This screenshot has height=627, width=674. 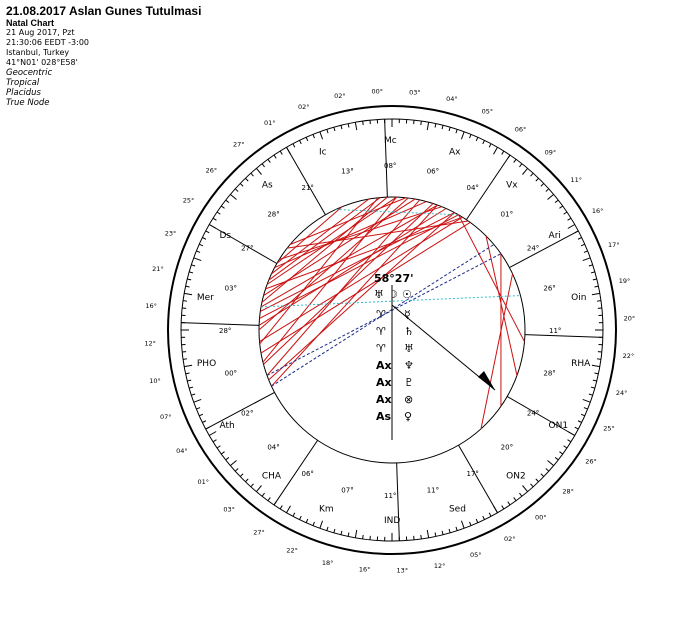 What do you see at coordinates (488, 112) in the screenshot?
I see `outer-degree-o7: 05°` at bounding box center [488, 112].